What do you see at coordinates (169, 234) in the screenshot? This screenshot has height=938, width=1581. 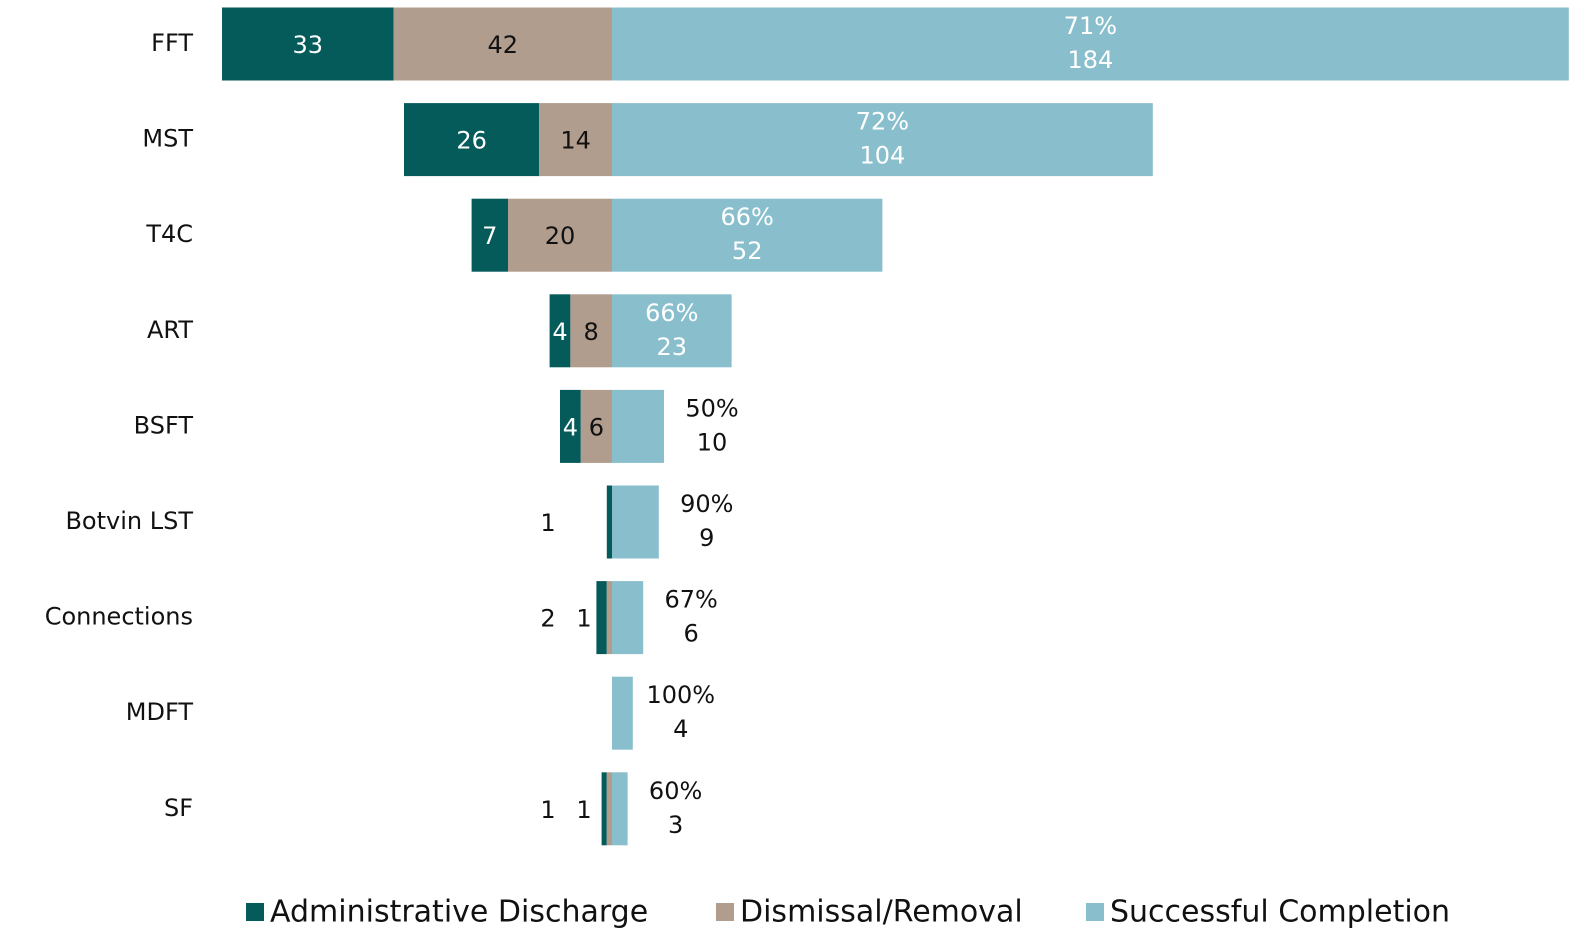 I see `category-label: T4C` at bounding box center [169, 234].